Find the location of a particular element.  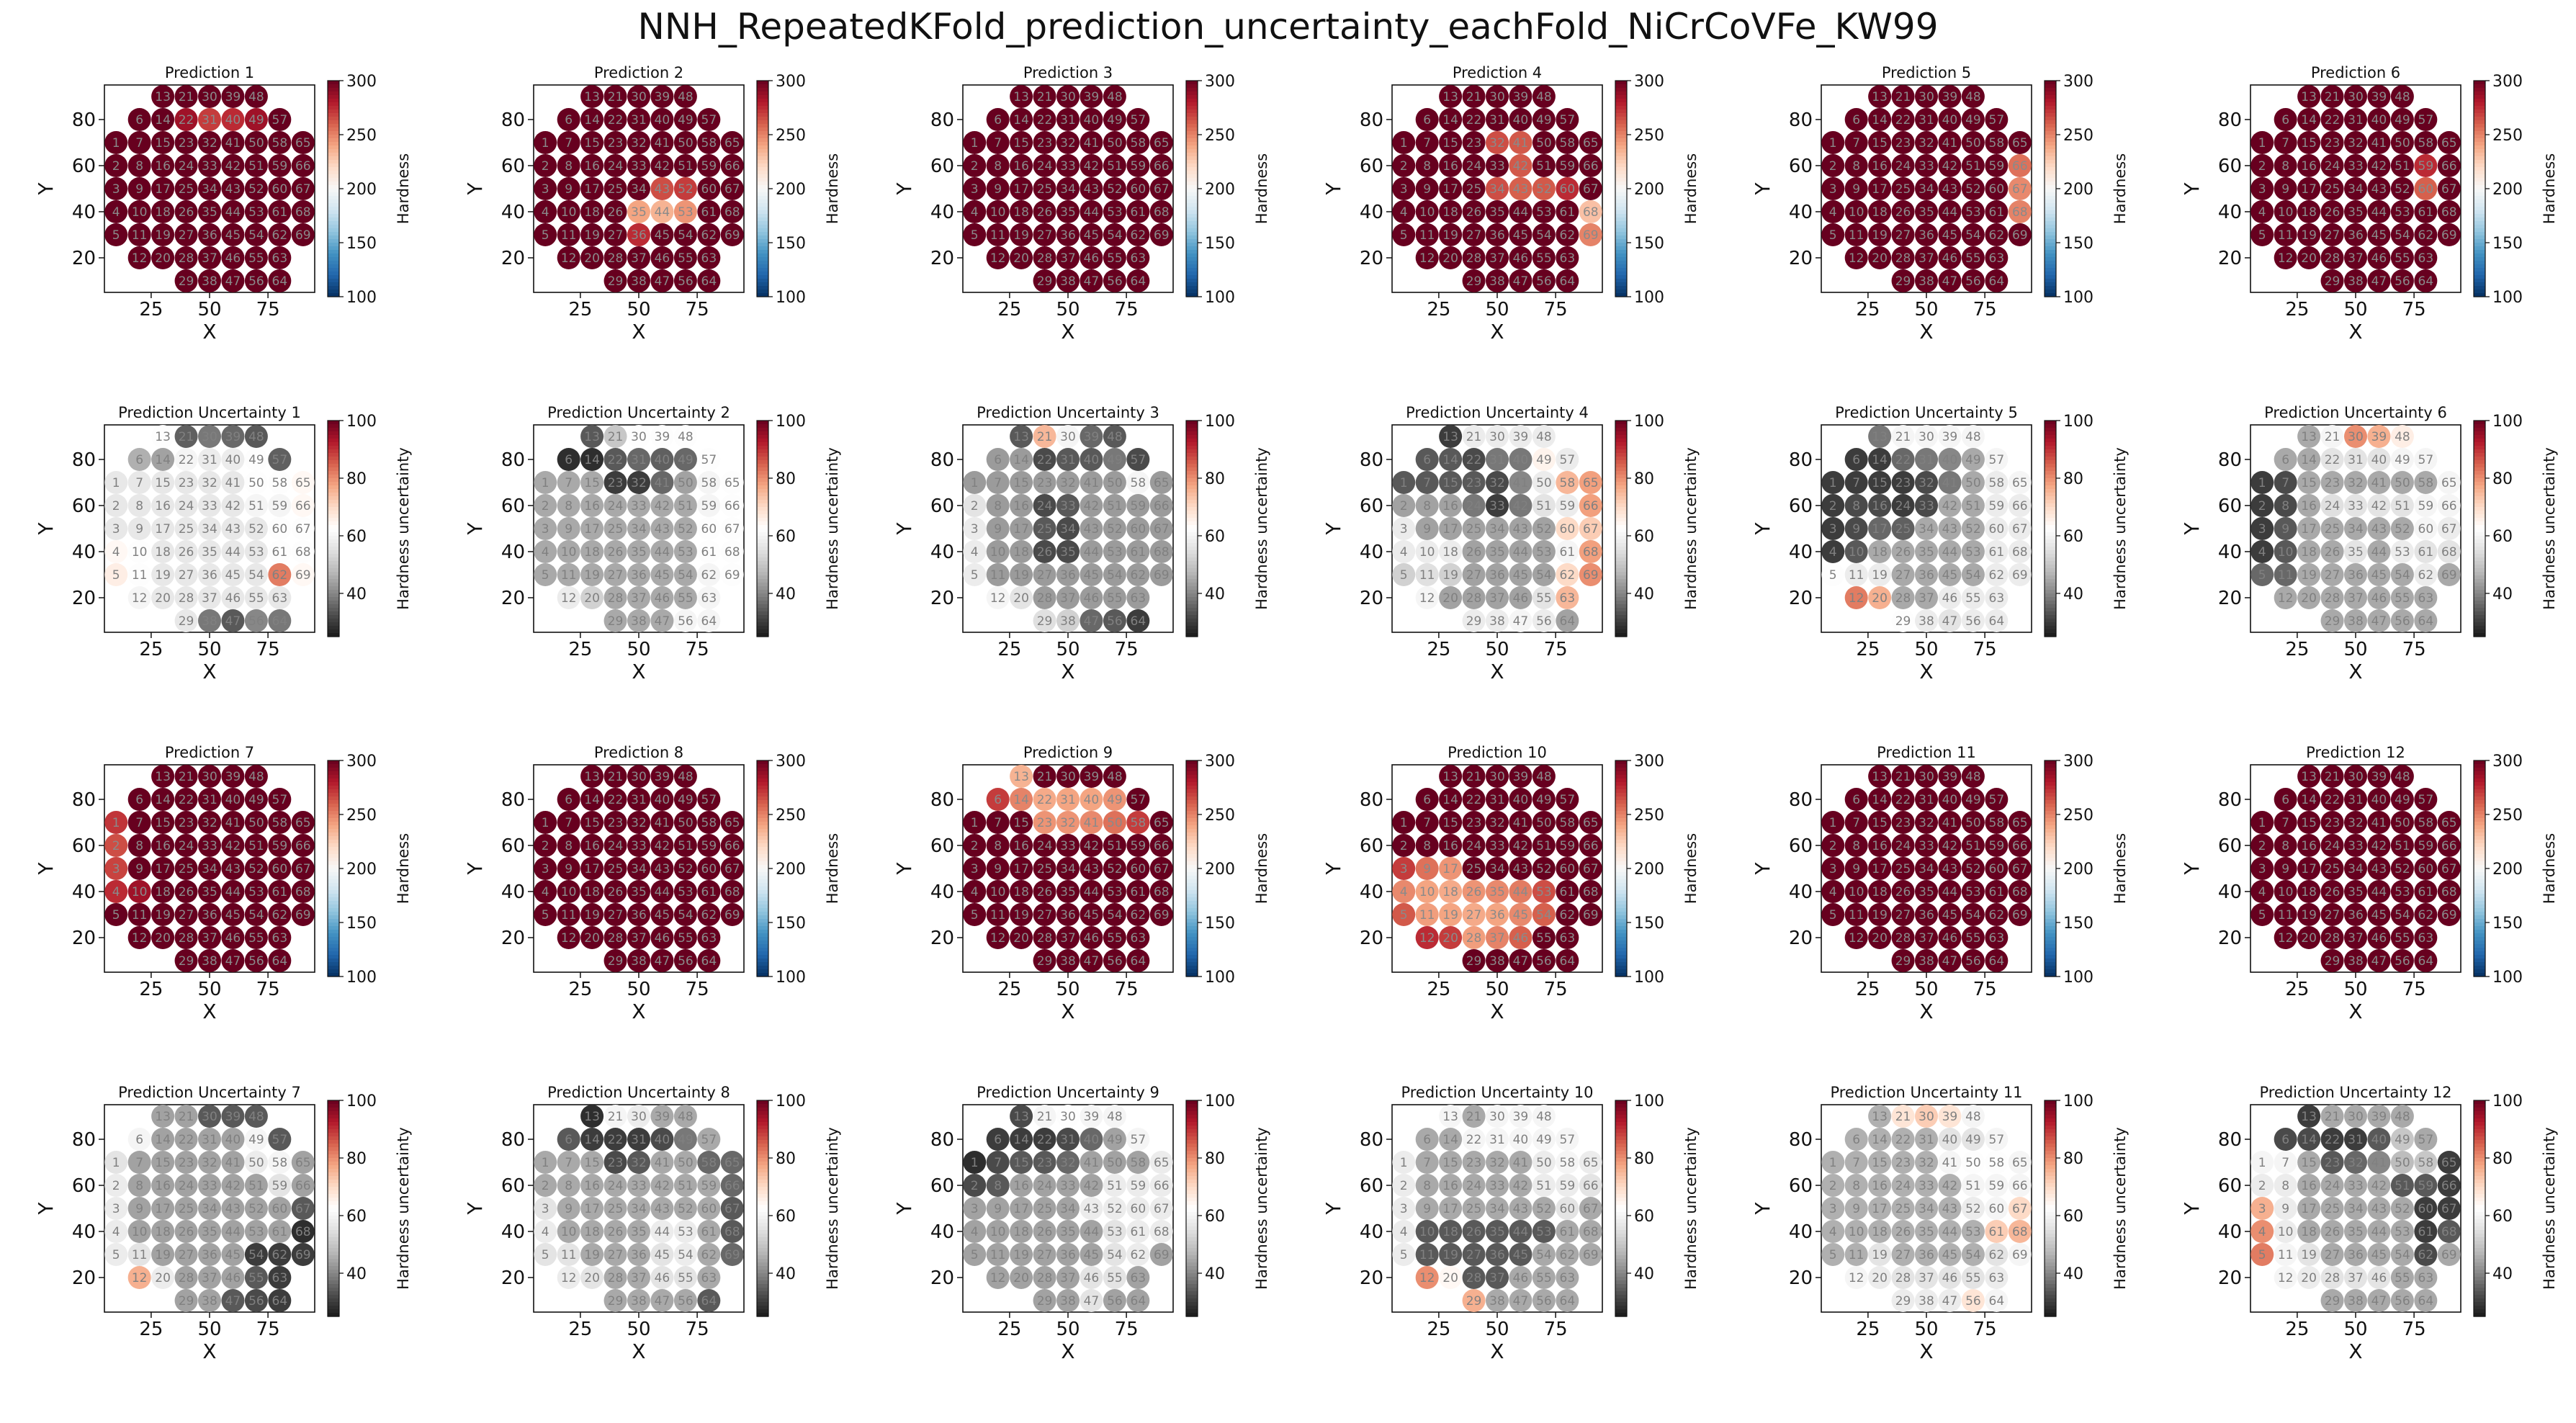

y-tick-label: 60 is located at coordinates (513, 166).